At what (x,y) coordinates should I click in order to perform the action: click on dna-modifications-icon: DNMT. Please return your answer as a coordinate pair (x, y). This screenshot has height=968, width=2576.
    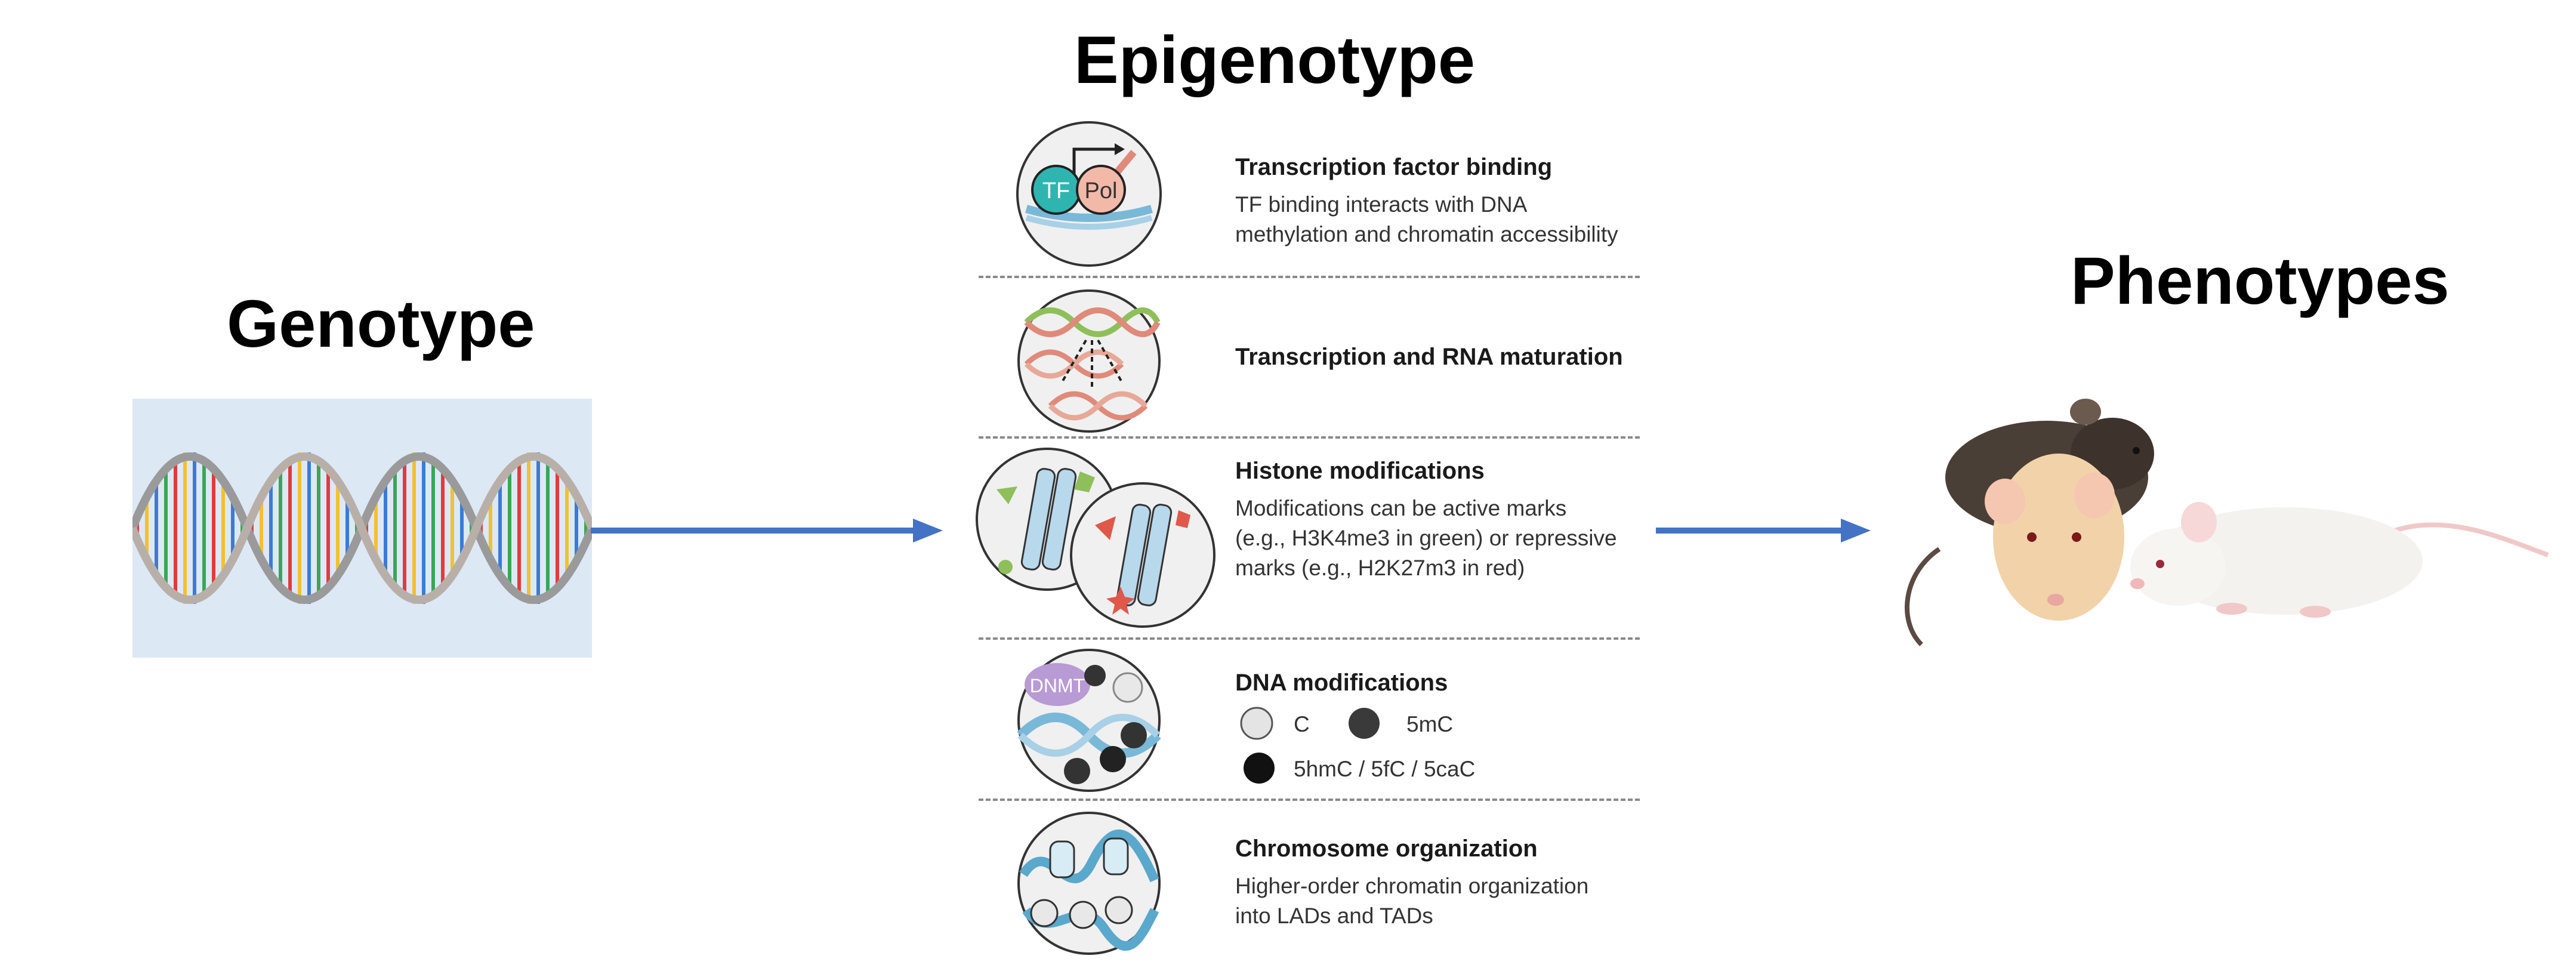
    Looking at the image, I should click on (1089, 720).